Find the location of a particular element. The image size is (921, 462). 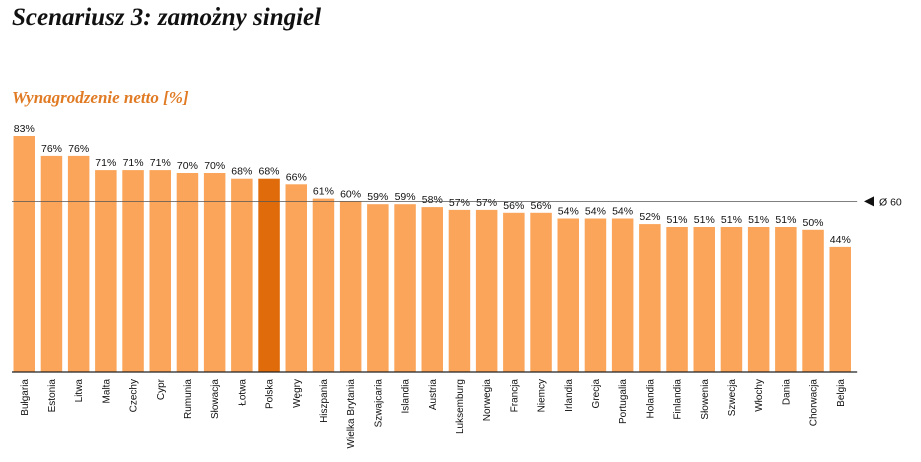

category-label-8: Łotwa is located at coordinates (242, 392).